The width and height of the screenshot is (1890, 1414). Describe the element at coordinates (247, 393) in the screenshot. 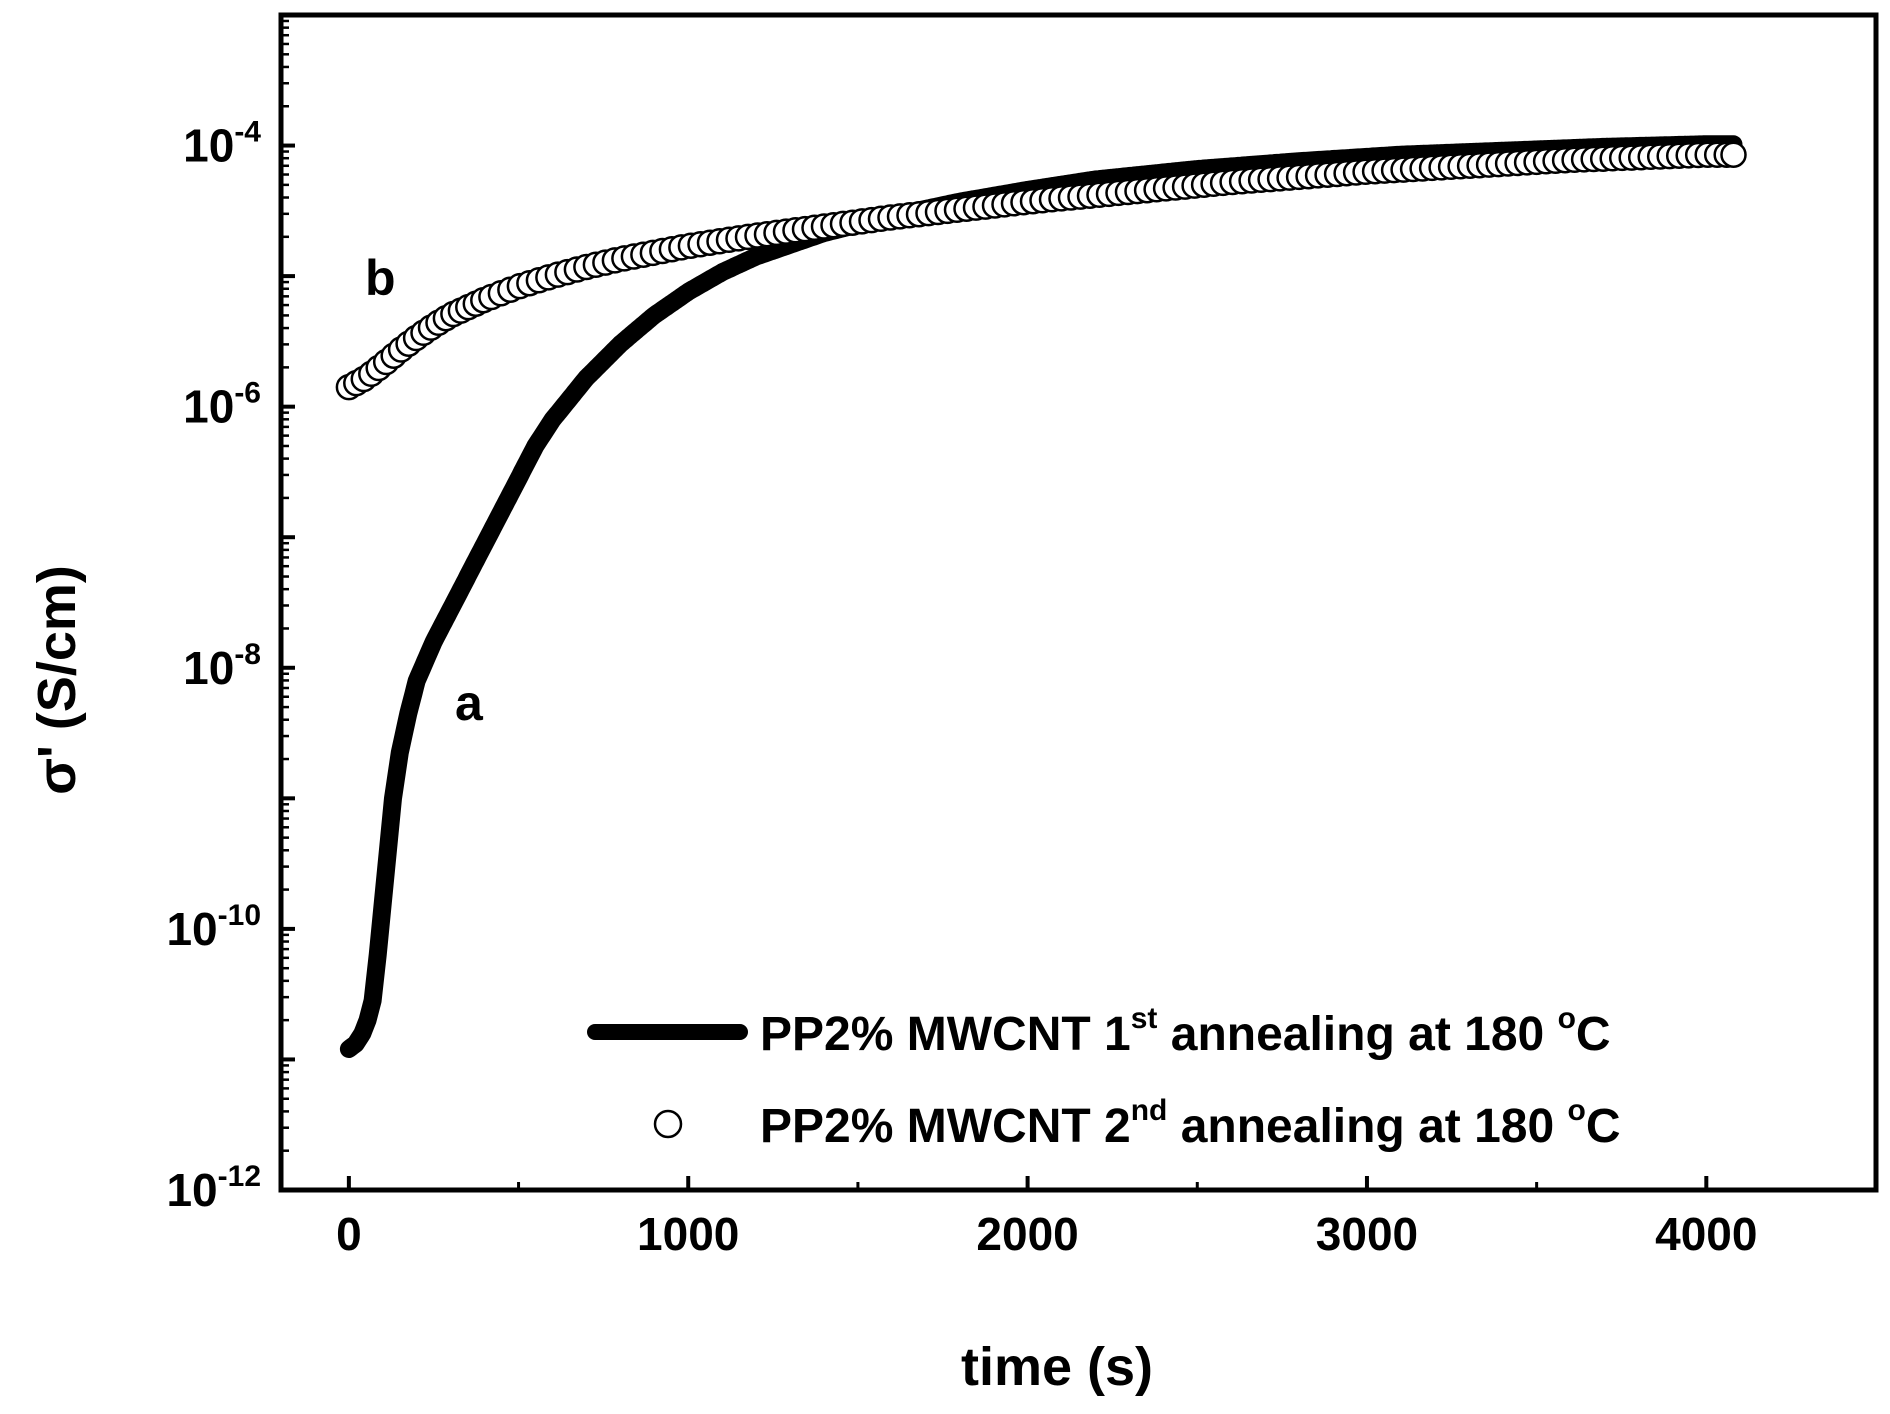

I see `y-tick-exponent: -6` at that location.